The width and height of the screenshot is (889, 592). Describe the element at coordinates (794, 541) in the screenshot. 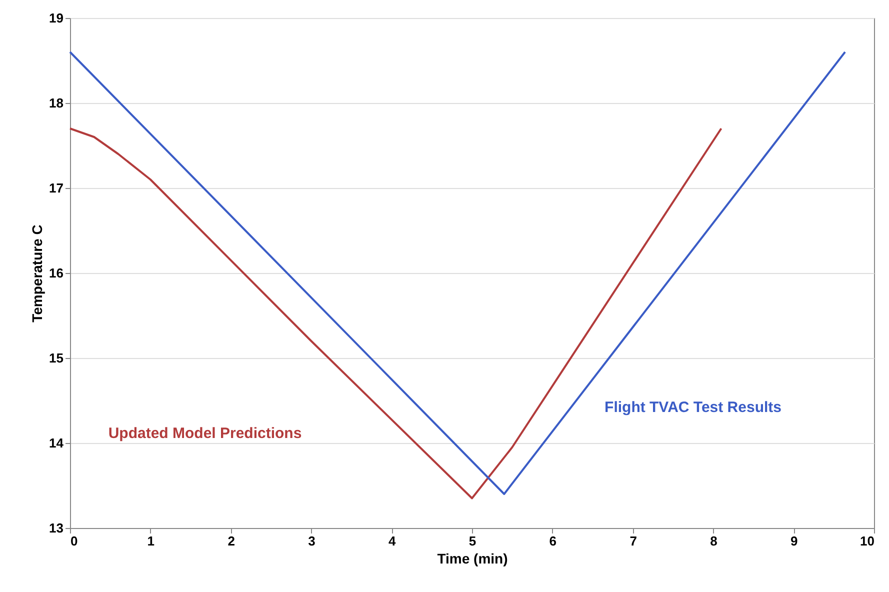

I see `x-tick-label: 9` at that location.